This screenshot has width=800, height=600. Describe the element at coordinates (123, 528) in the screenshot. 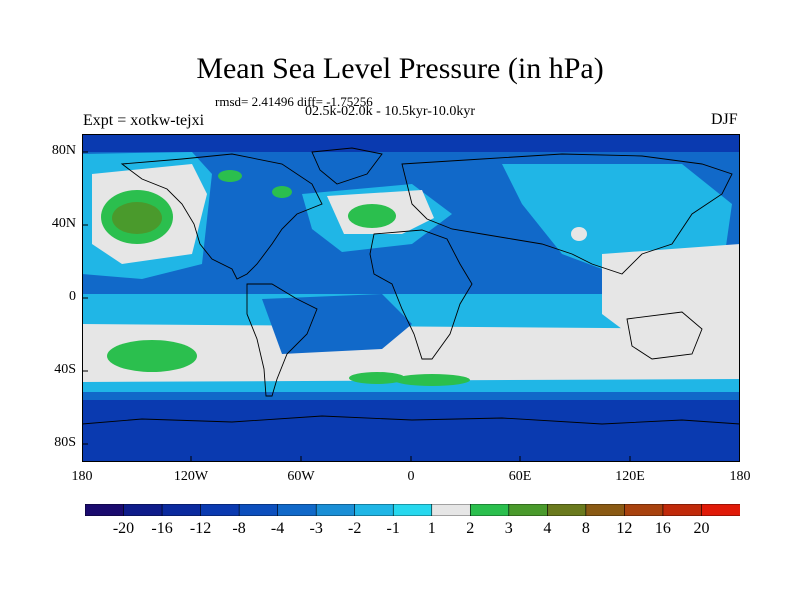

I see `colorbar-label: -20` at that location.